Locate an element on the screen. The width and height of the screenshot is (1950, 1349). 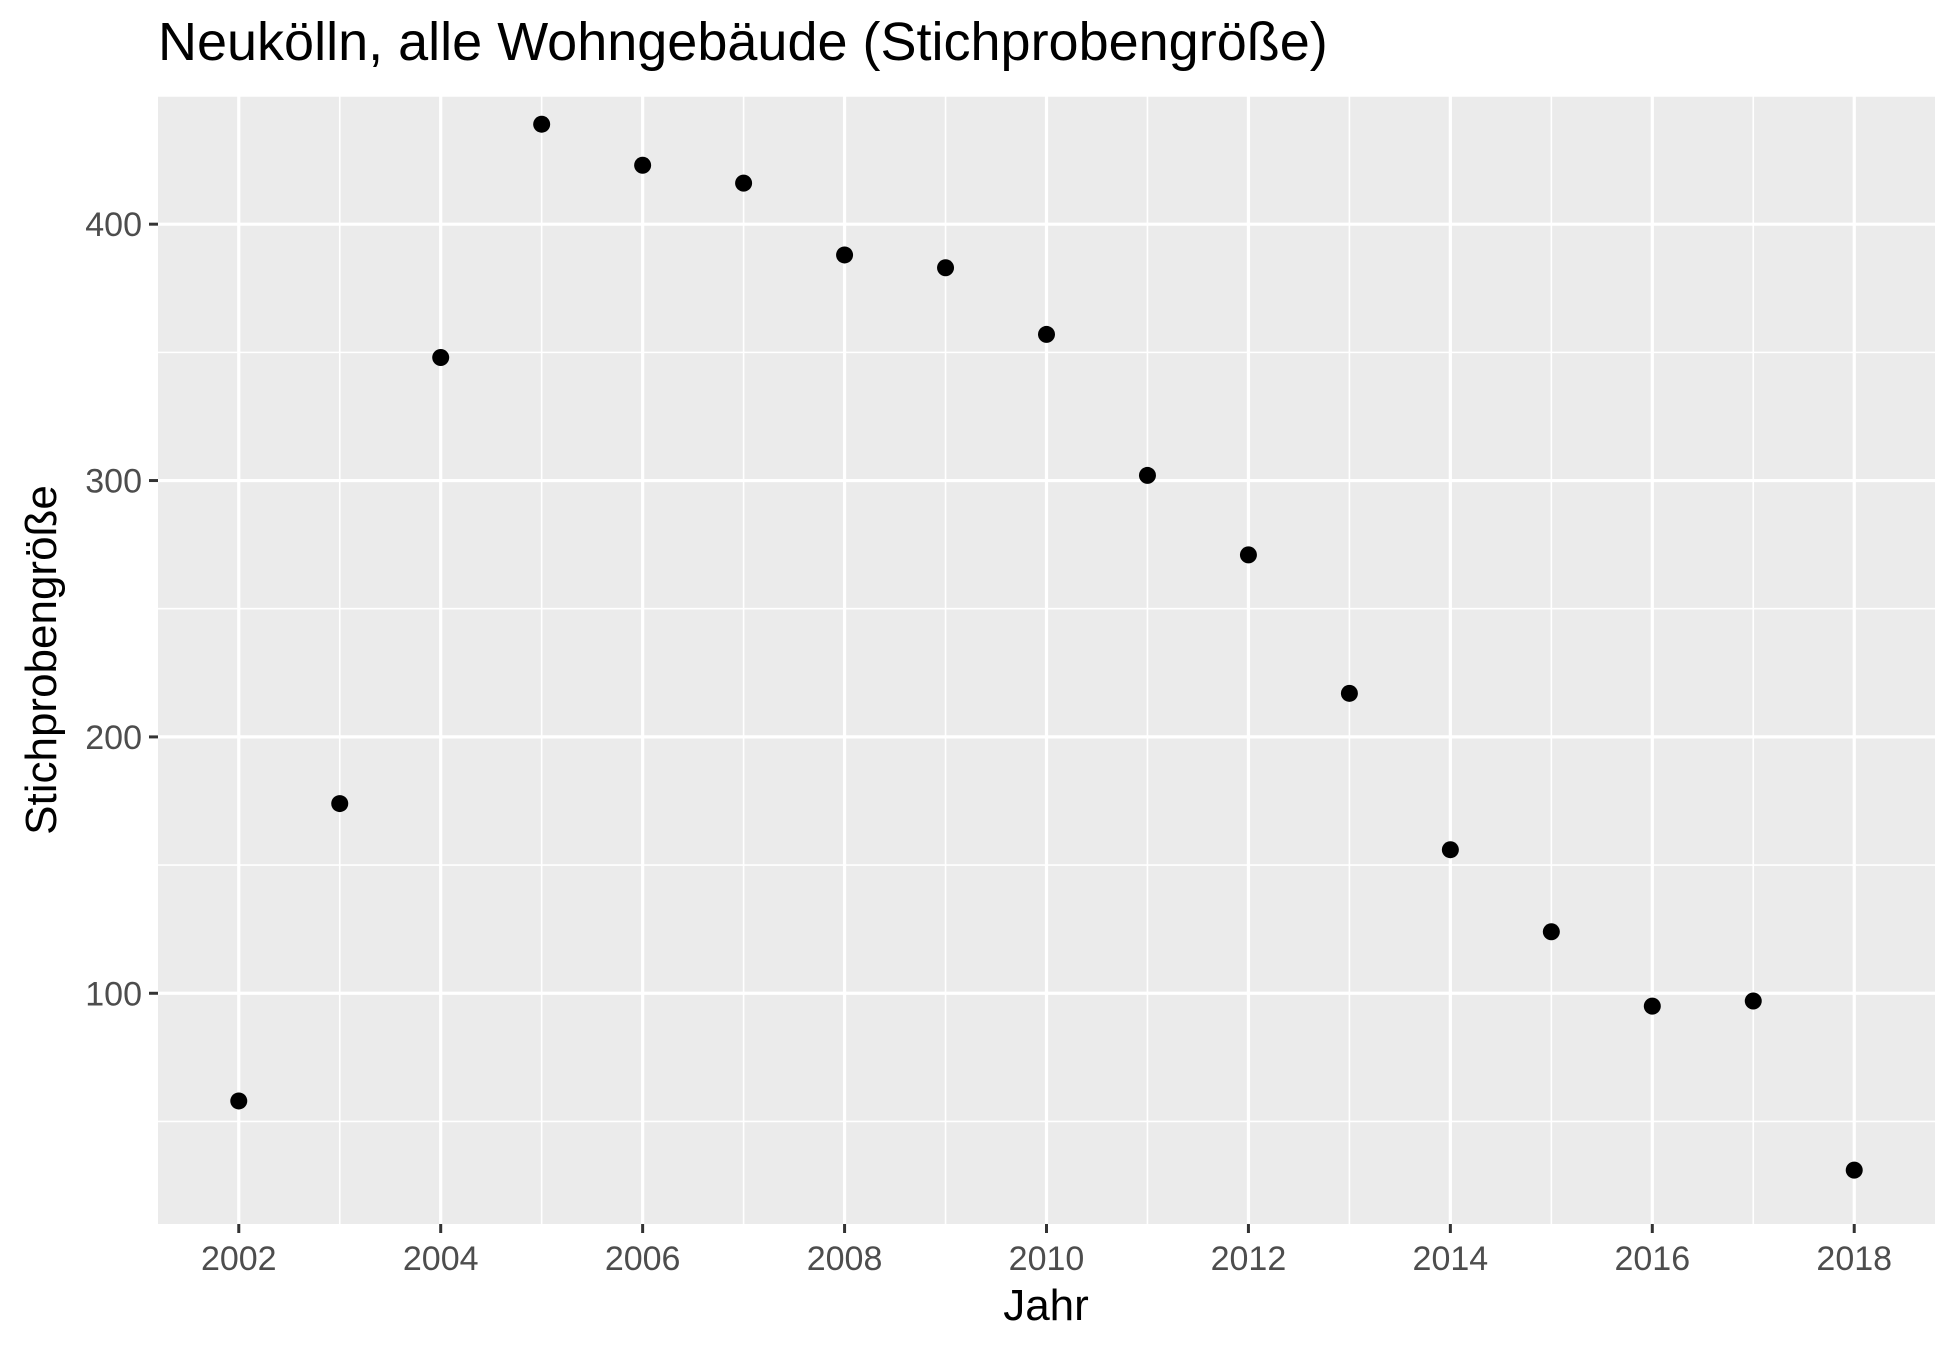
y-tick-label: 200 is located at coordinates (113, 738).